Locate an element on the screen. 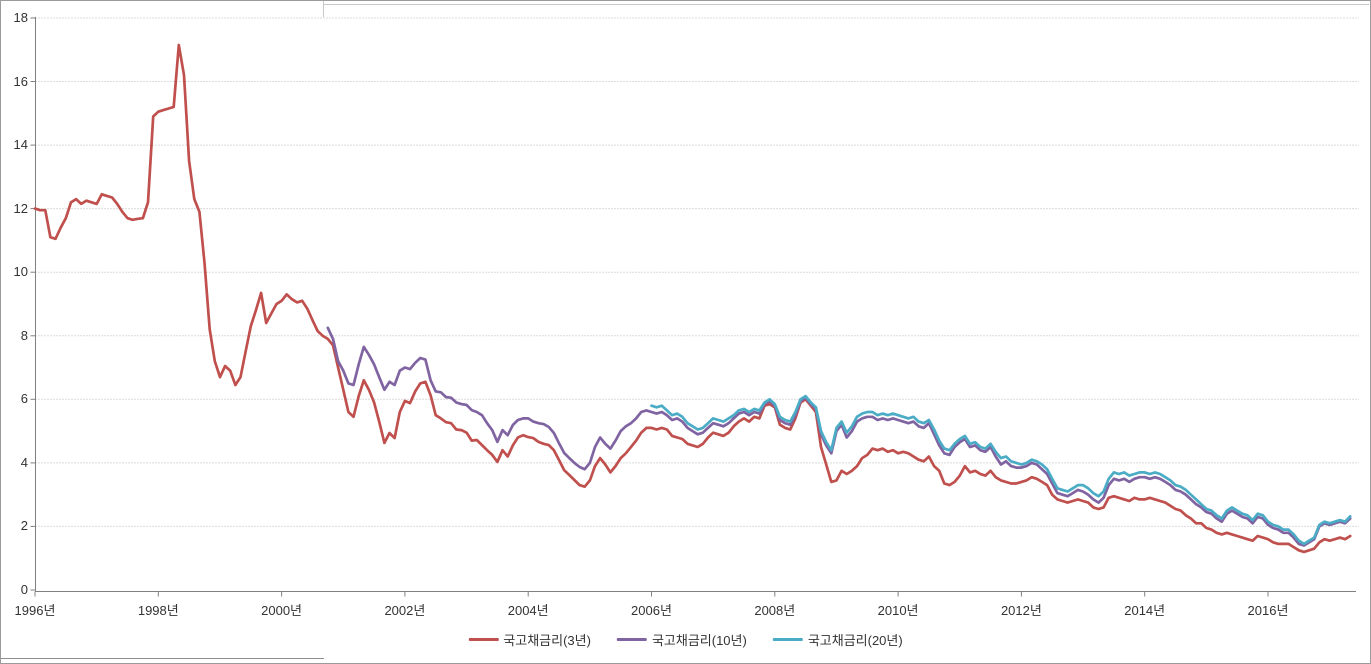 This screenshot has width=1371, height=664. y-axis-label: 8 is located at coordinates (24, 335).